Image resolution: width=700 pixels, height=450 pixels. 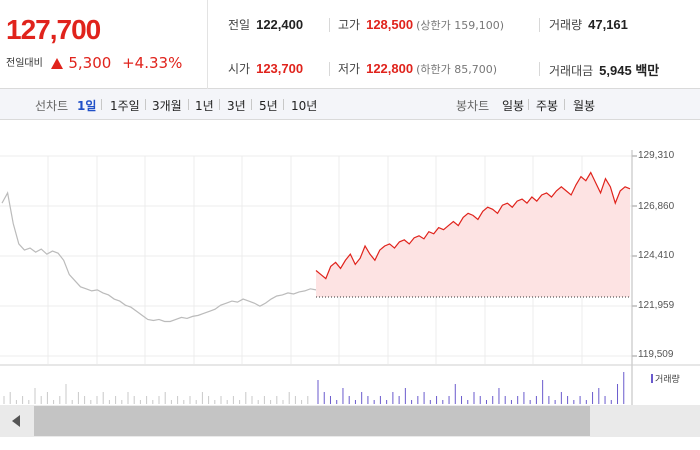 What do you see at coordinates (656, 155) in the screenshot?
I see `y-tick-label: 129,310` at bounding box center [656, 155].